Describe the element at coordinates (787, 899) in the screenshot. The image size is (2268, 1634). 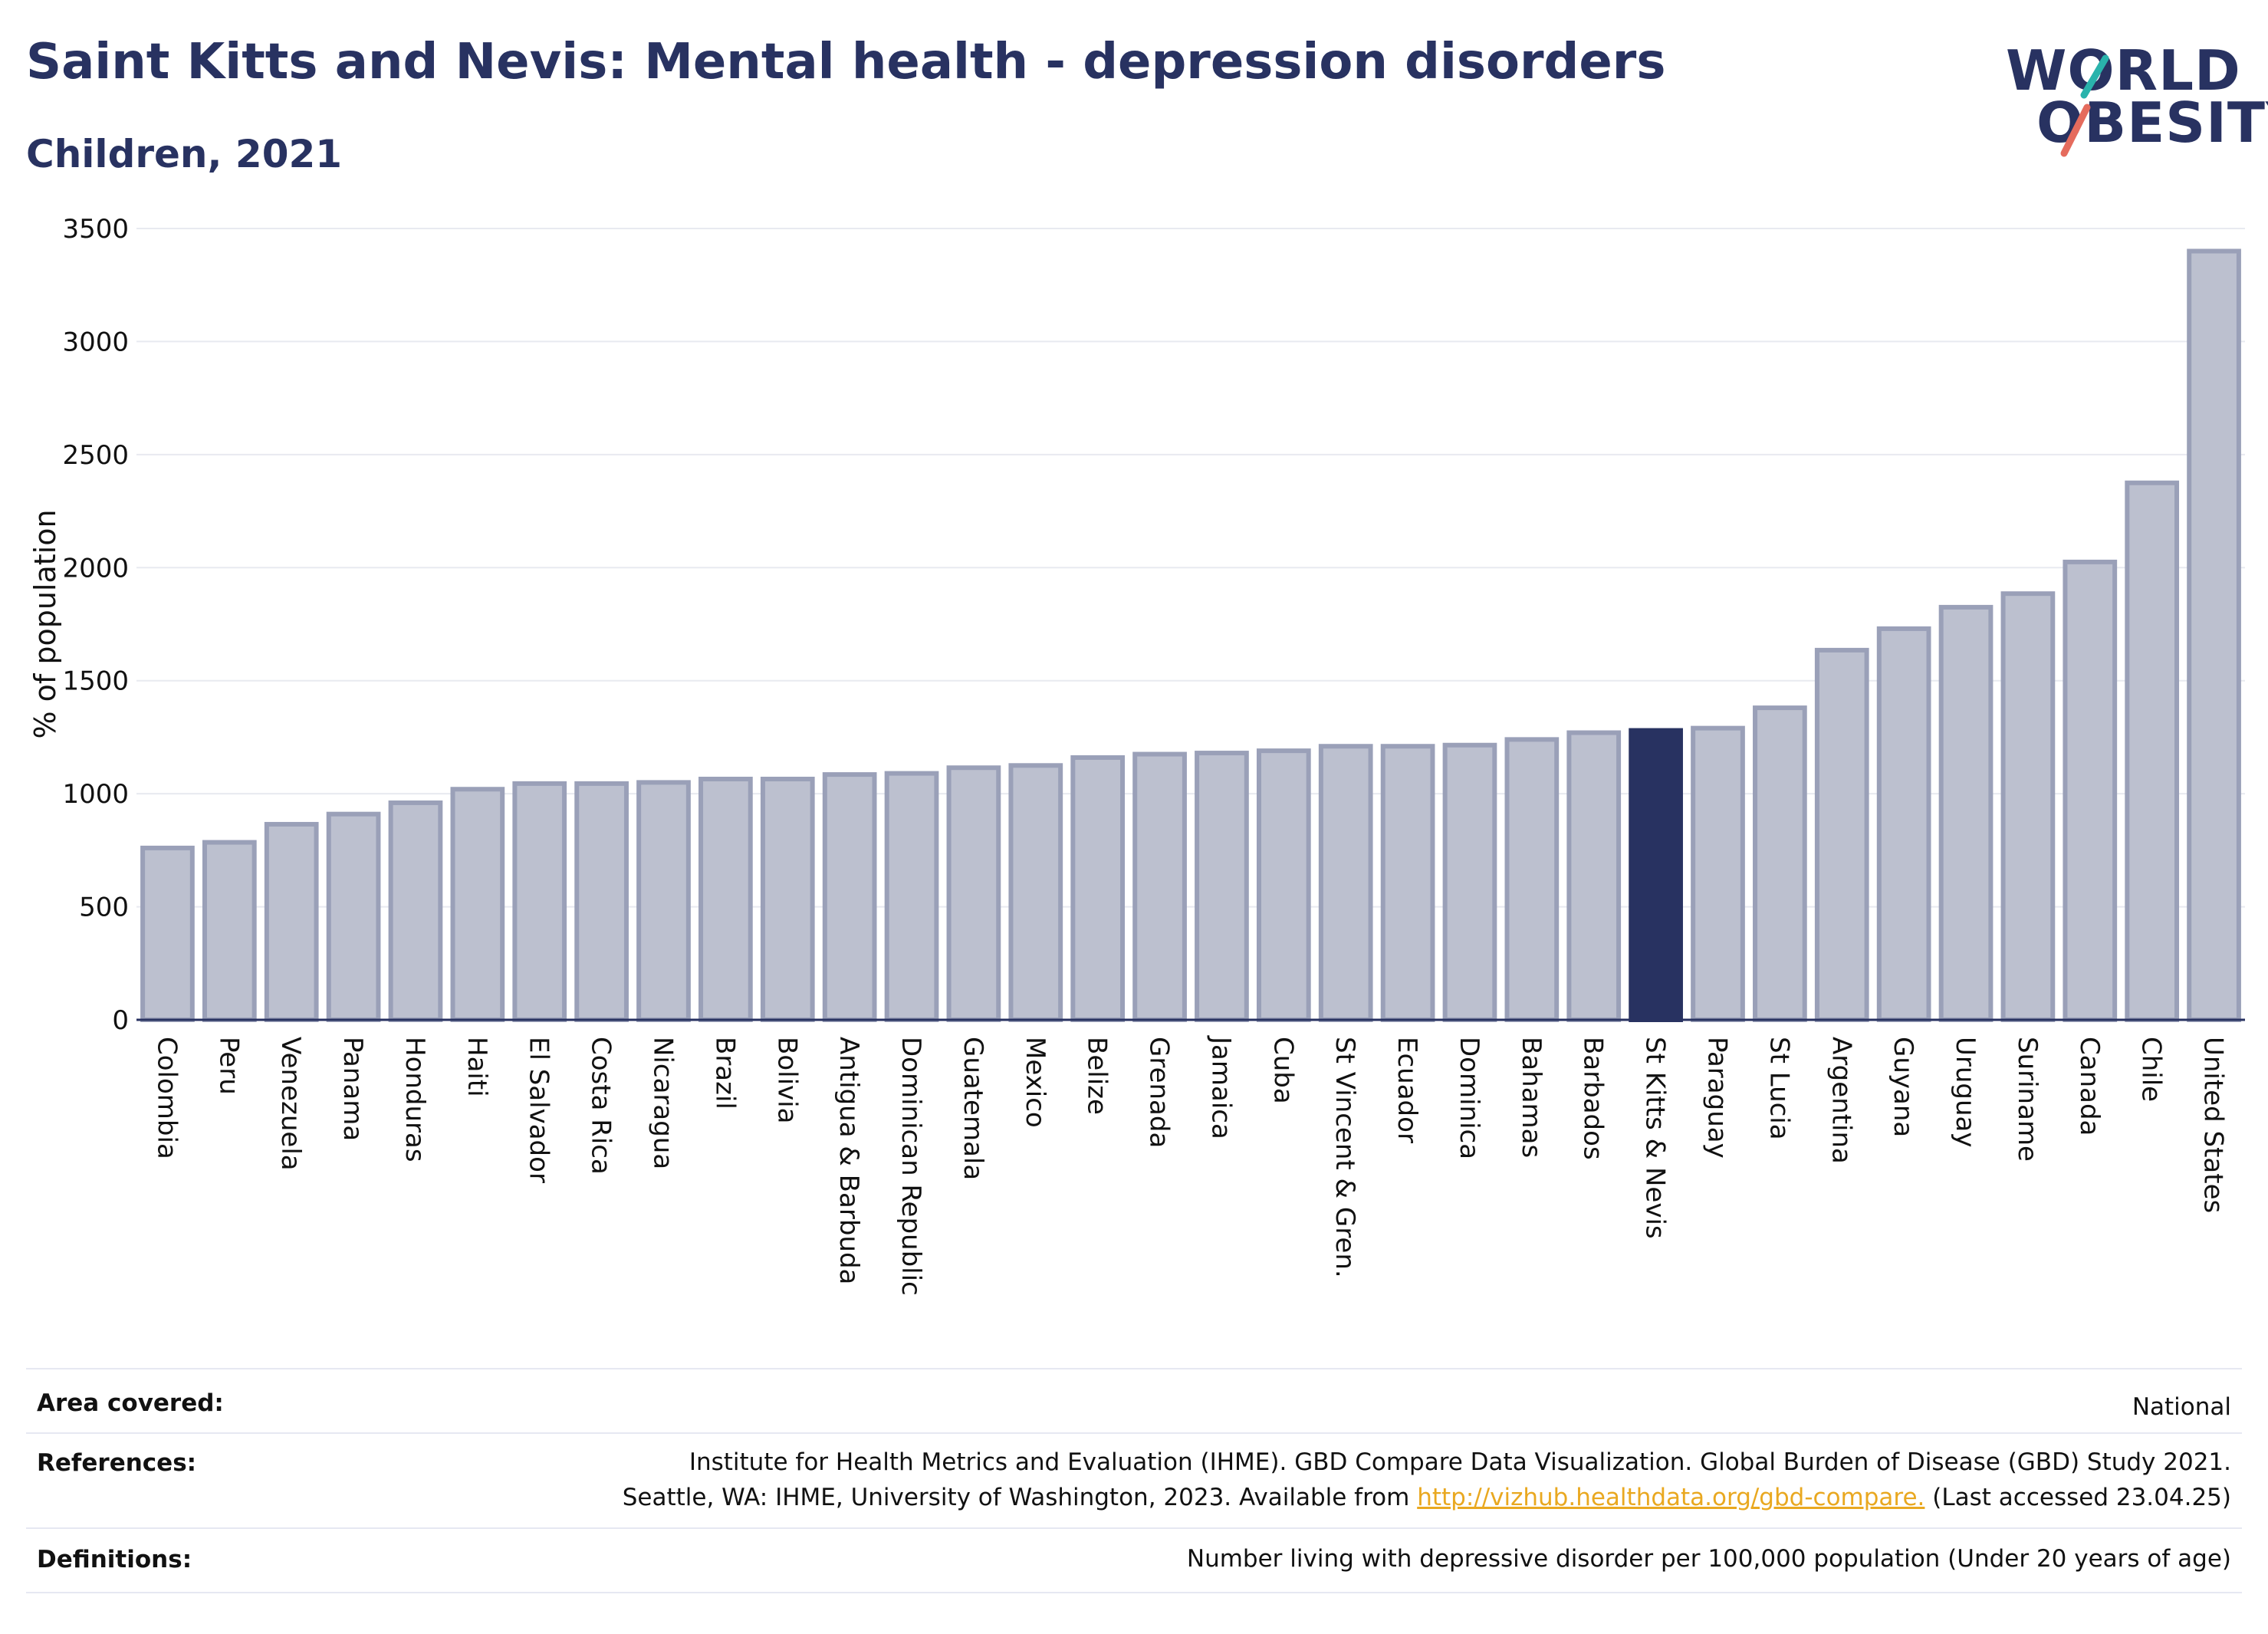
I see `bar-bolivia` at that location.